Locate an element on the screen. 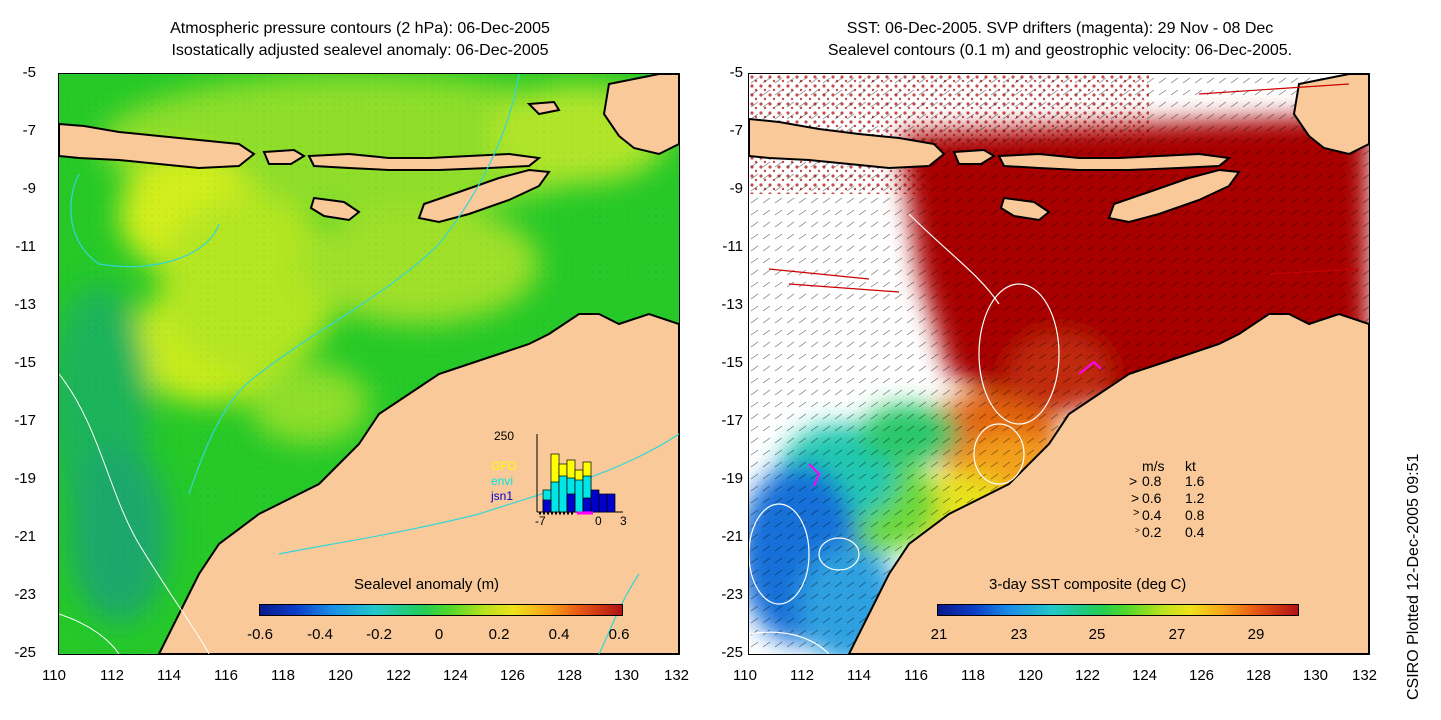  inset-xlabel-left: -7 is located at coordinates (540, 521).